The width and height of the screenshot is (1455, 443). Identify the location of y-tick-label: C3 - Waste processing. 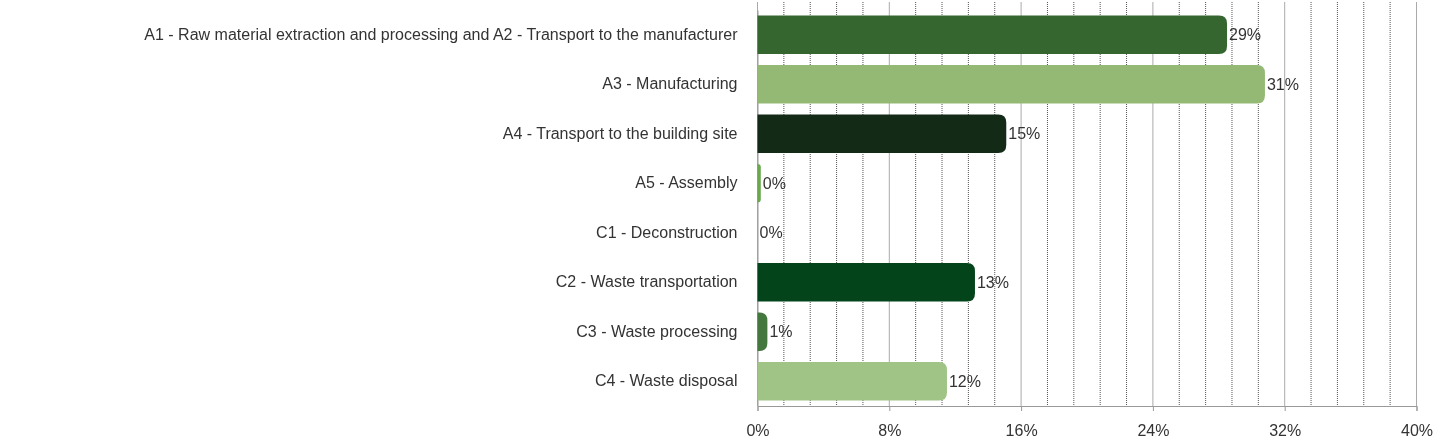
(657, 331).